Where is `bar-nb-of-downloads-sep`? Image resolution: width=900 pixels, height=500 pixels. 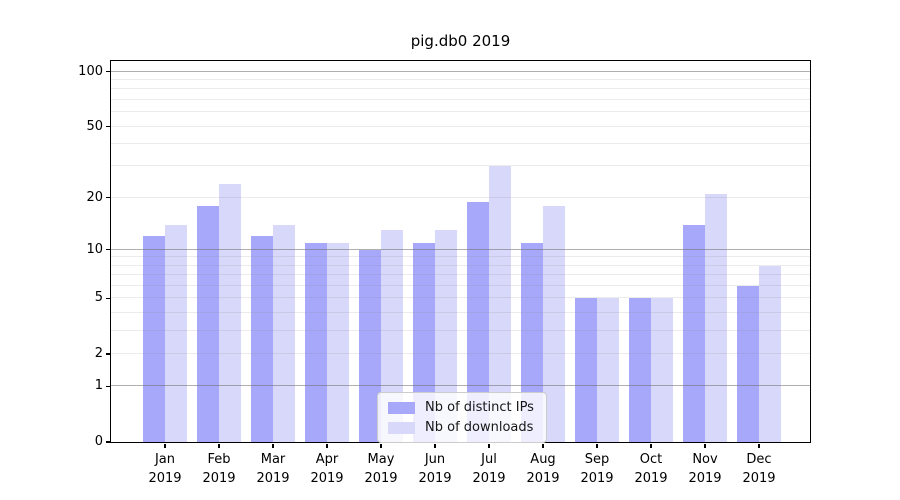 bar-nb-of-downloads-sep is located at coordinates (608, 370).